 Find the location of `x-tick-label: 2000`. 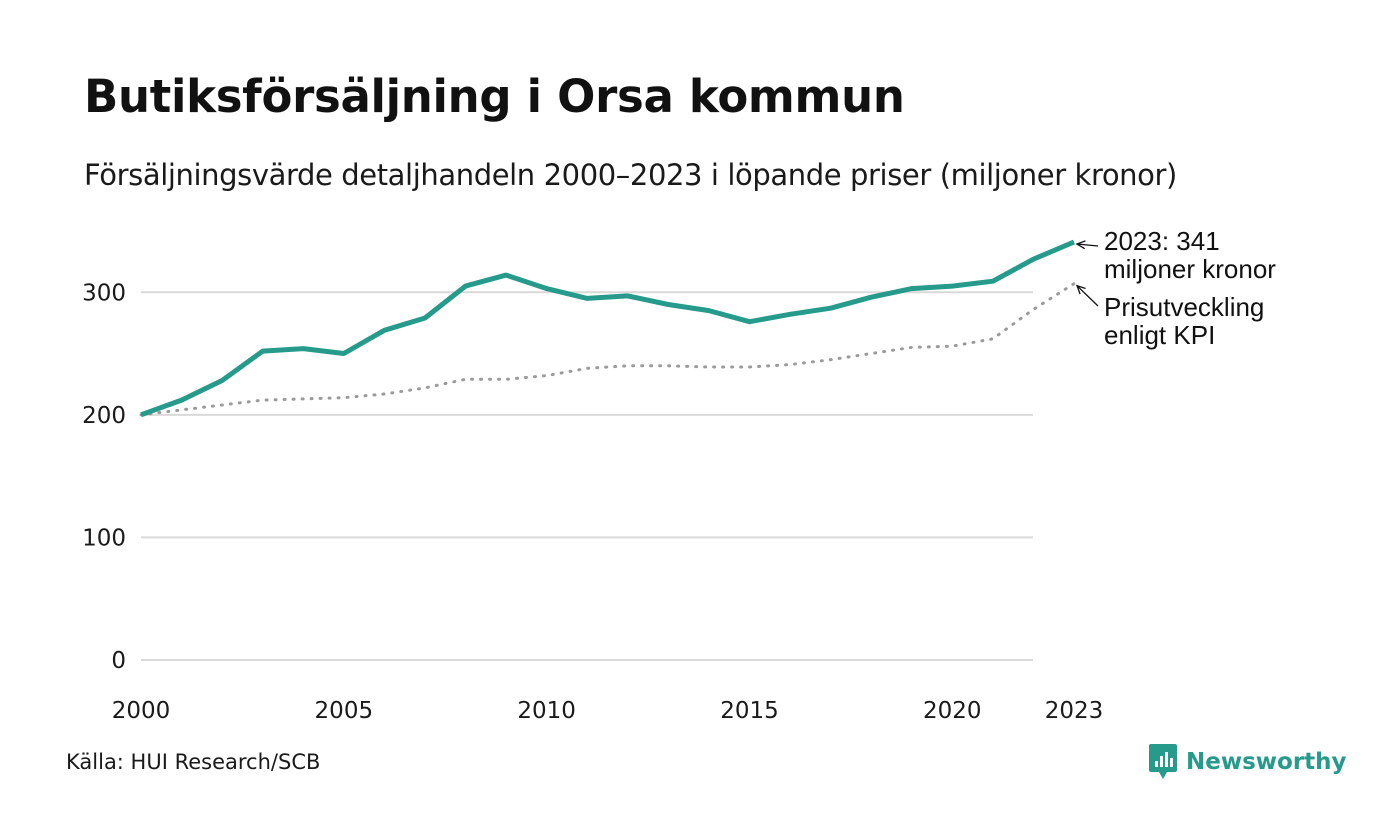

x-tick-label: 2000 is located at coordinates (141, 711).